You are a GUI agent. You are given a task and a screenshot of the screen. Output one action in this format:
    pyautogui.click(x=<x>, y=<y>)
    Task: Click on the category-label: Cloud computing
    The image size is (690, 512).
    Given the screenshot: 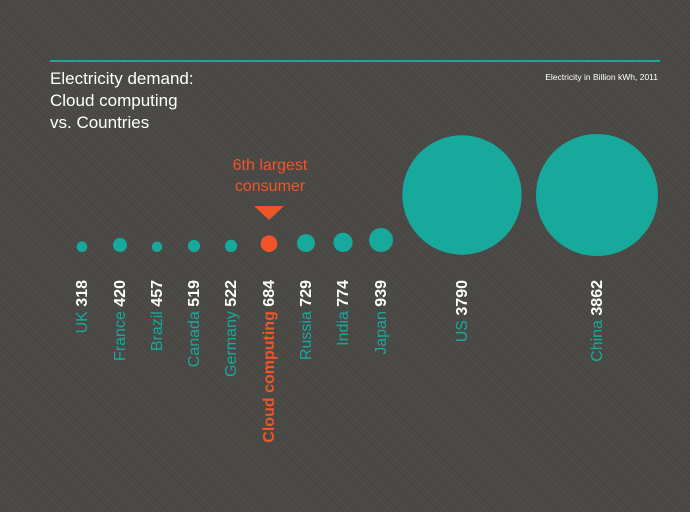 What is the action you would take?
    pyautogui.click(x=269, y=375)
    